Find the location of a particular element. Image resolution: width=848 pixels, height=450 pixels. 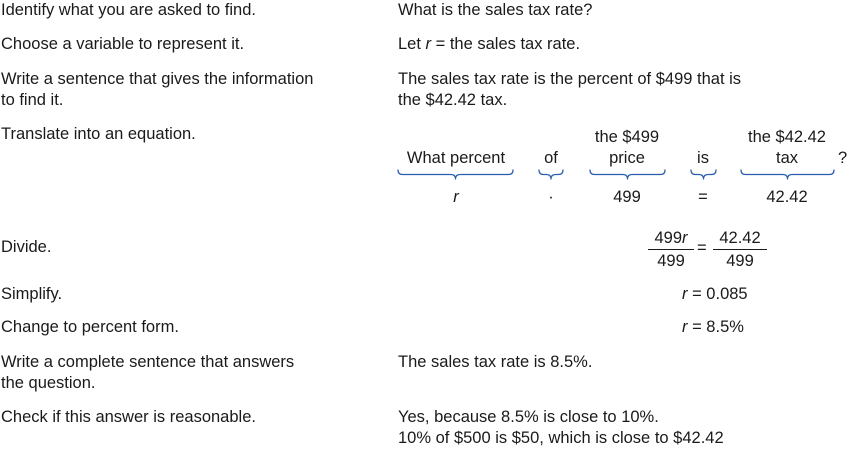

fraction-left-bar is located at coordinates (671, 249).